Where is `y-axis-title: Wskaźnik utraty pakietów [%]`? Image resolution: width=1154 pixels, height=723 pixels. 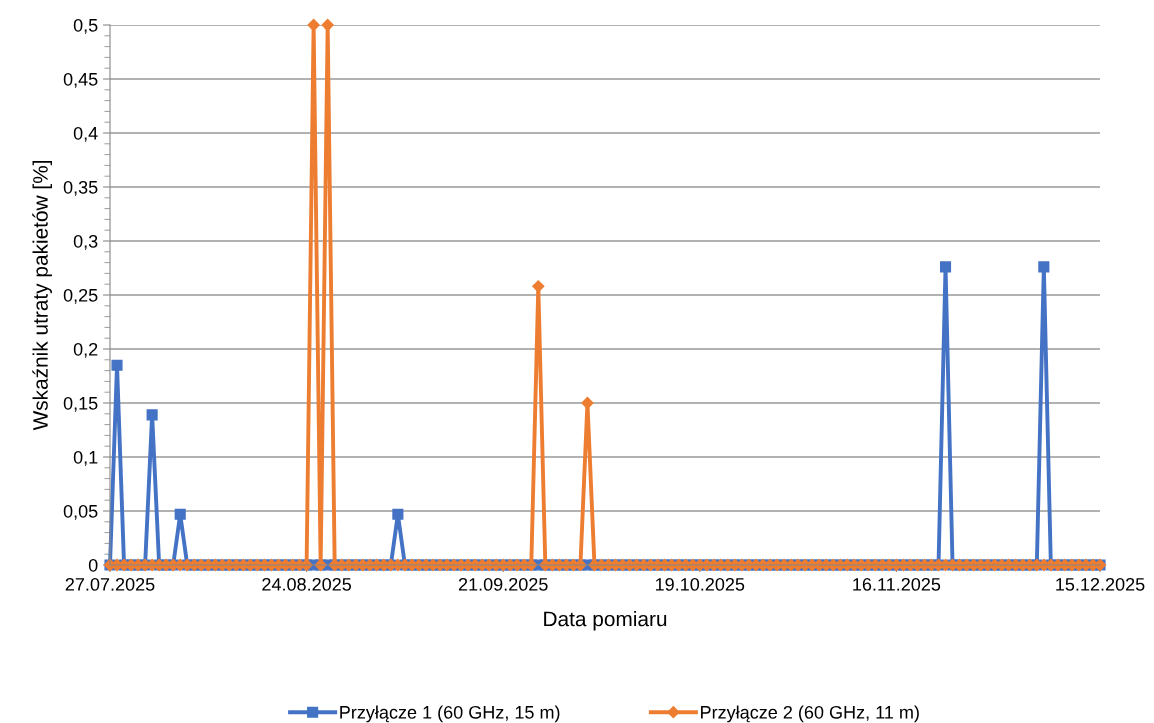 y-axis-title: Wskaźnik utraty pakietów [%] is located at coordinates (42, 296).